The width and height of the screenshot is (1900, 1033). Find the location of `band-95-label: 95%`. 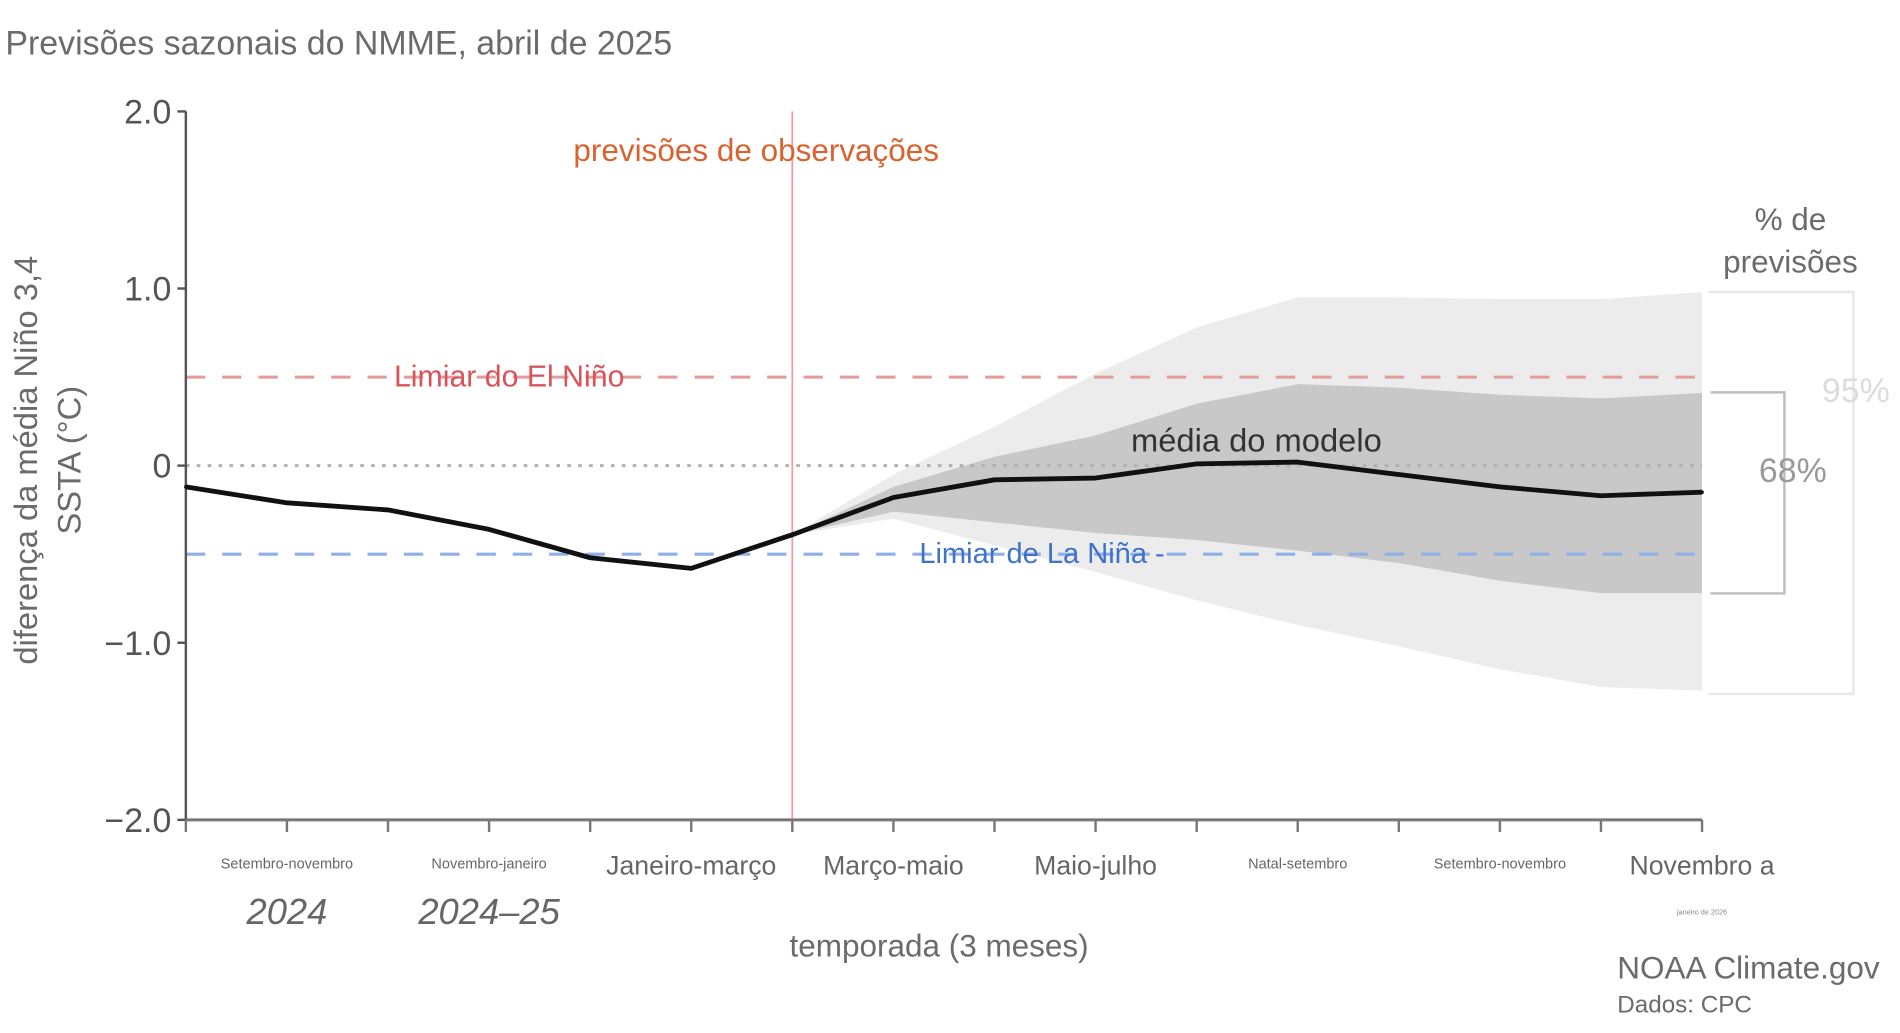

band-95-label: 95% is located at coordinates (1856, 391).